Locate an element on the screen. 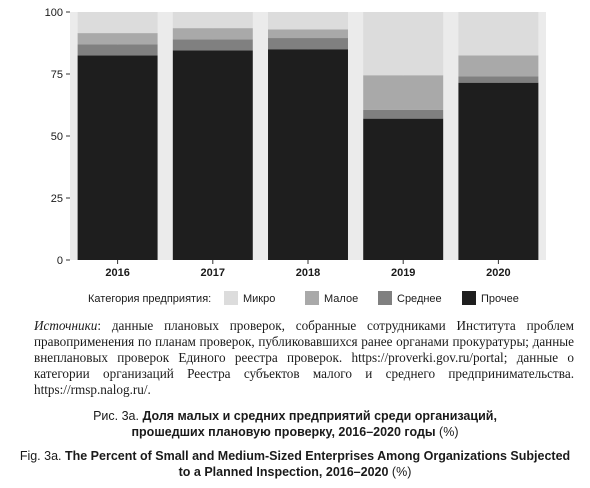  x-tick-label-2016: 2016 is located at coordinates (117, 273).